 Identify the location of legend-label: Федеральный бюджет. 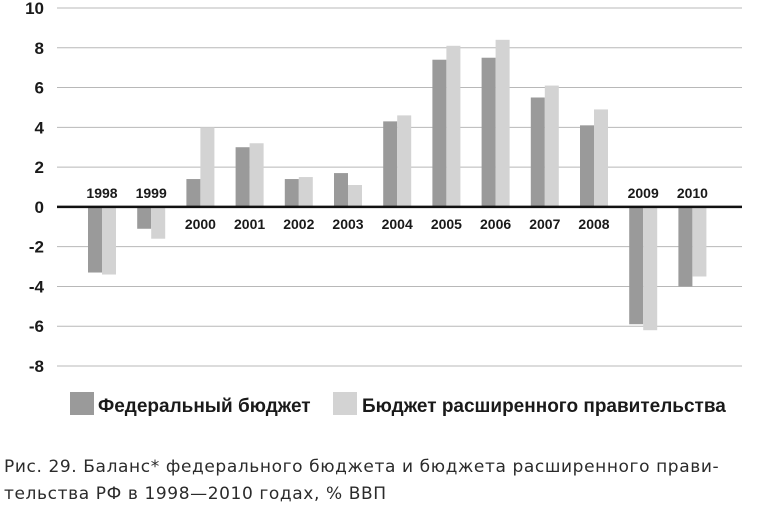
(204, 406).